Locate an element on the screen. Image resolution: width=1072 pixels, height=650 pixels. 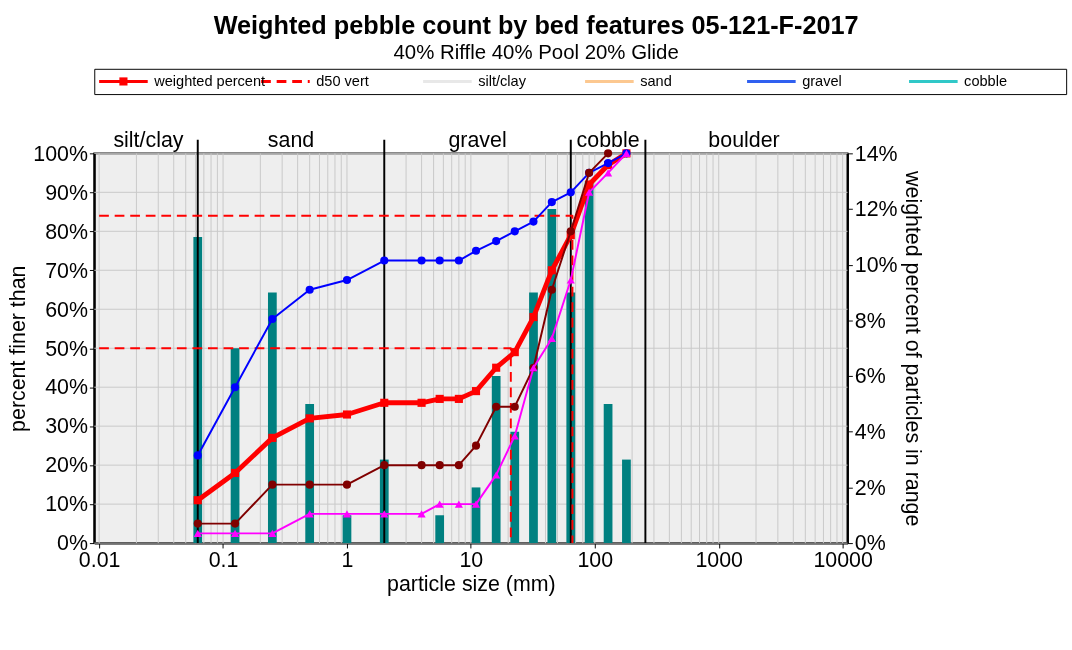
y-tick-label: 60% is located at coordinates (66, 309).